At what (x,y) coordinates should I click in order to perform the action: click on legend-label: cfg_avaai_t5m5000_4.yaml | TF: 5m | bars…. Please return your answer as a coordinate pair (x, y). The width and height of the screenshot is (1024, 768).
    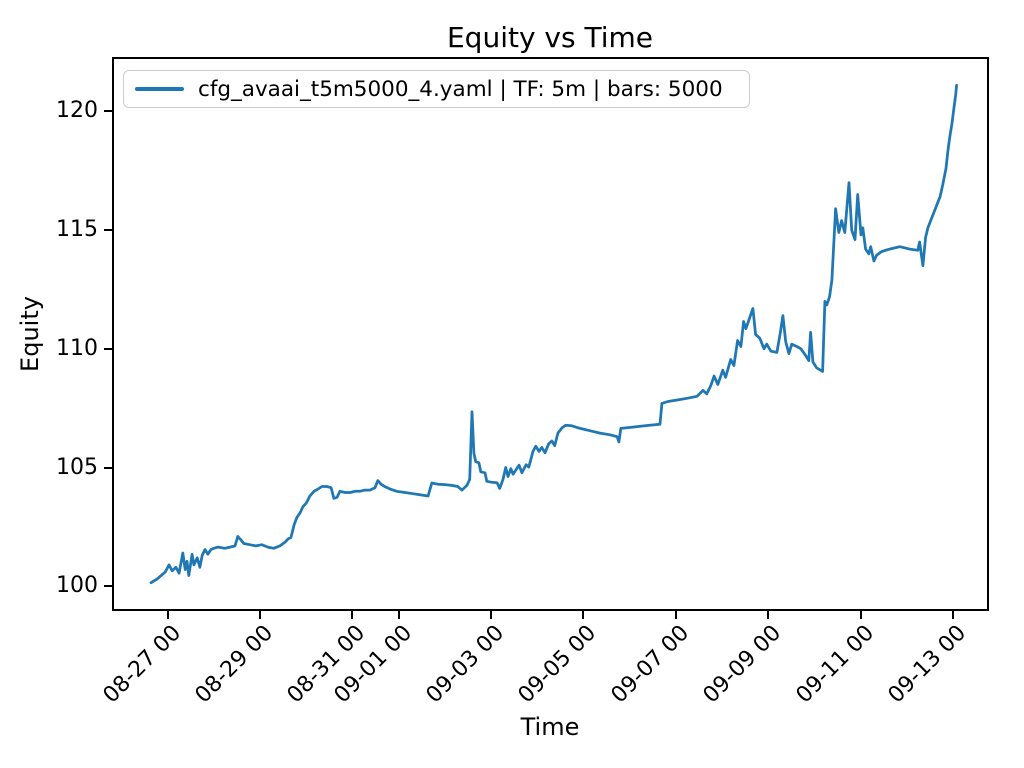
    Looking at the image, I should click on (460, 89).